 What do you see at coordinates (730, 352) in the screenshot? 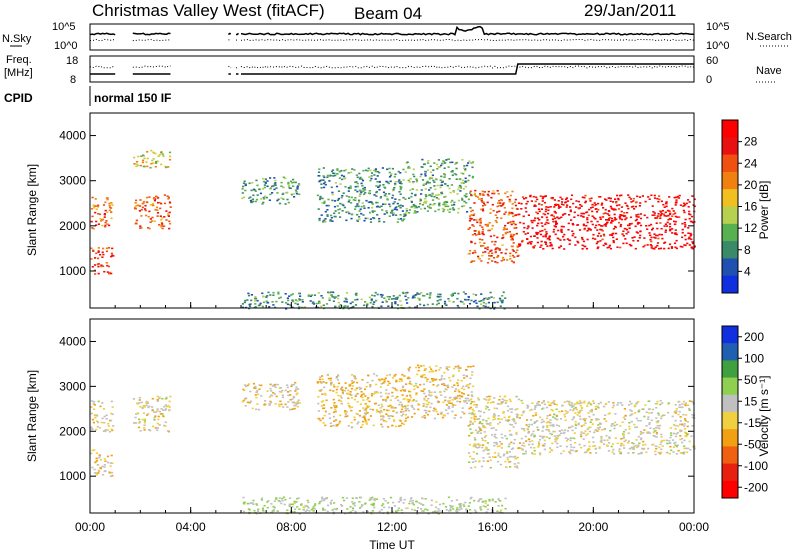
I see `colorbar-swatch` at bounding box center [730, 352].